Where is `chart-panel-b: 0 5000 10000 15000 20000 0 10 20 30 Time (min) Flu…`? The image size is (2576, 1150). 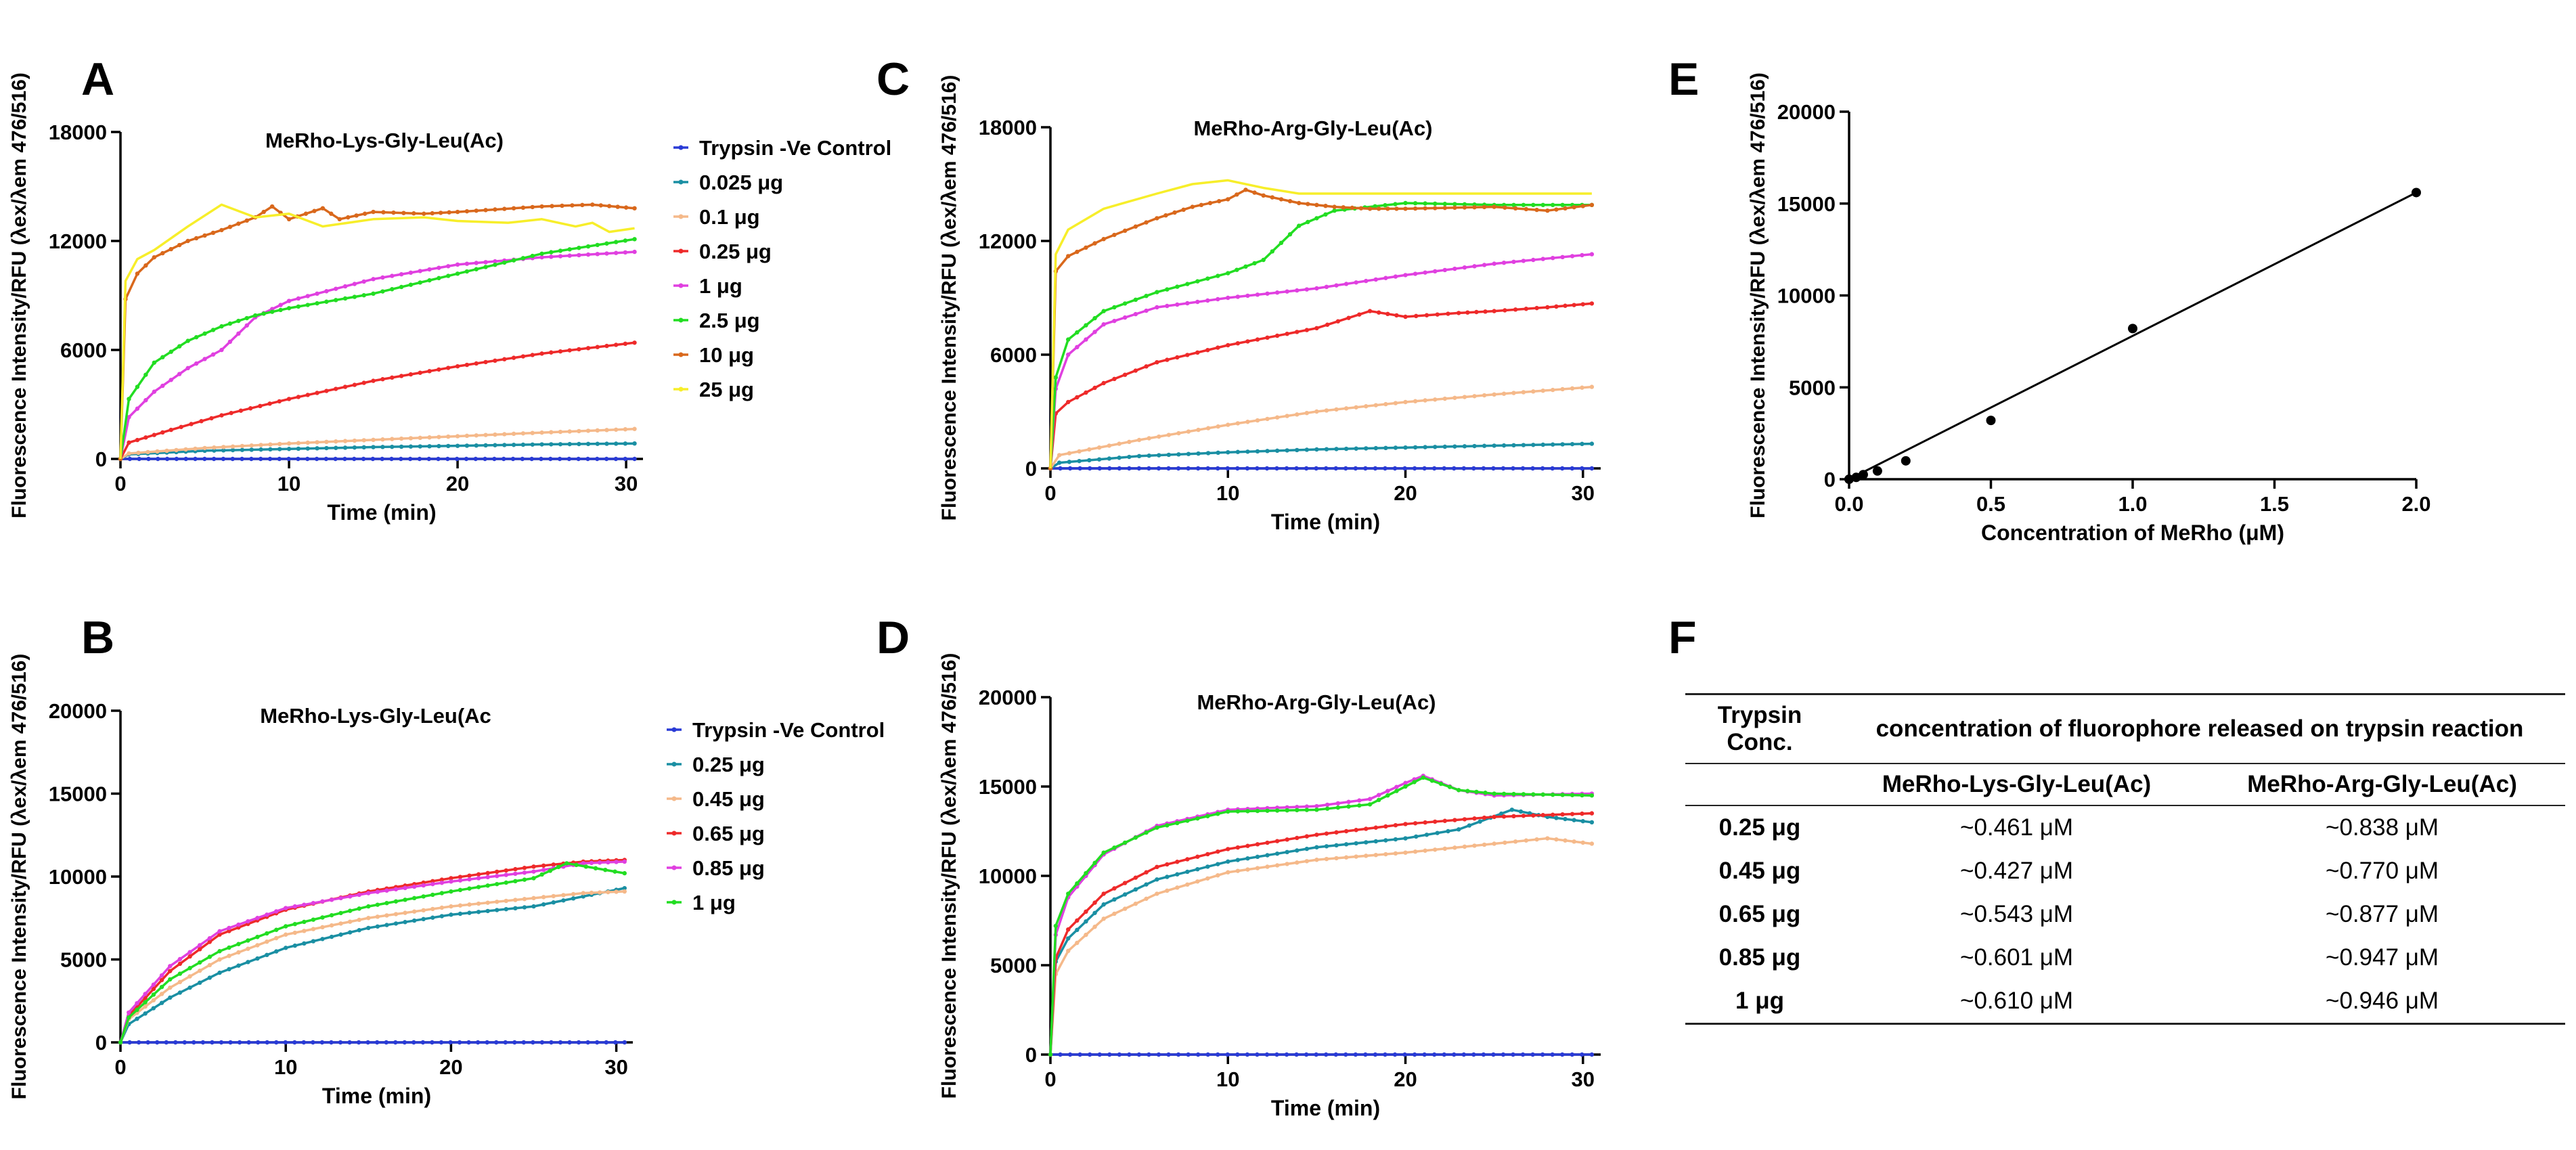 chart-panel-b: 0 5000 10000 15000 20000 0 10 20 30 Time (min) Flu… is located at coordinates (320, 881).